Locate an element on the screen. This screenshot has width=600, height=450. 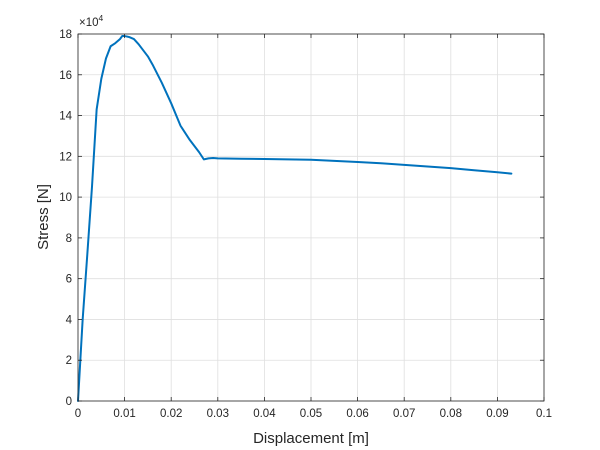
y-tick-label: 10 is located at coordinates (65, 198).